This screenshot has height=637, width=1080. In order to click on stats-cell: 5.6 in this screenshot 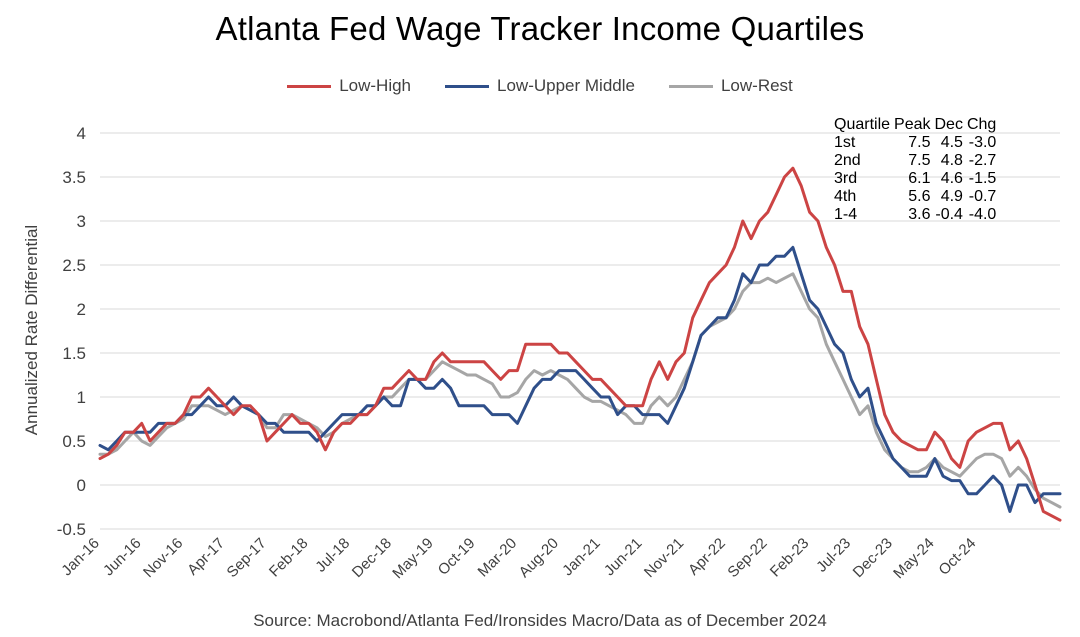, I will do `click(919, 196)`.